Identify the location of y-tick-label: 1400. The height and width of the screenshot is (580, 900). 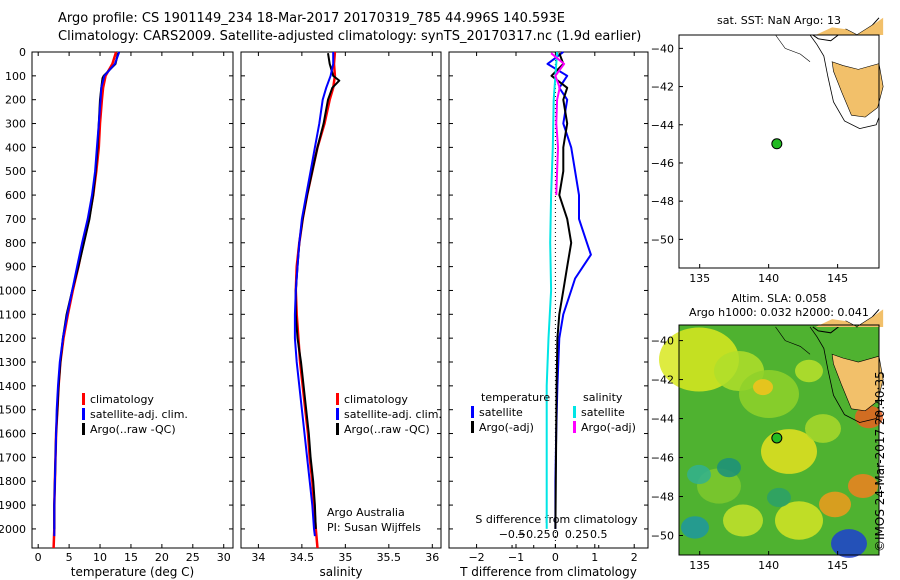
(13, 386).